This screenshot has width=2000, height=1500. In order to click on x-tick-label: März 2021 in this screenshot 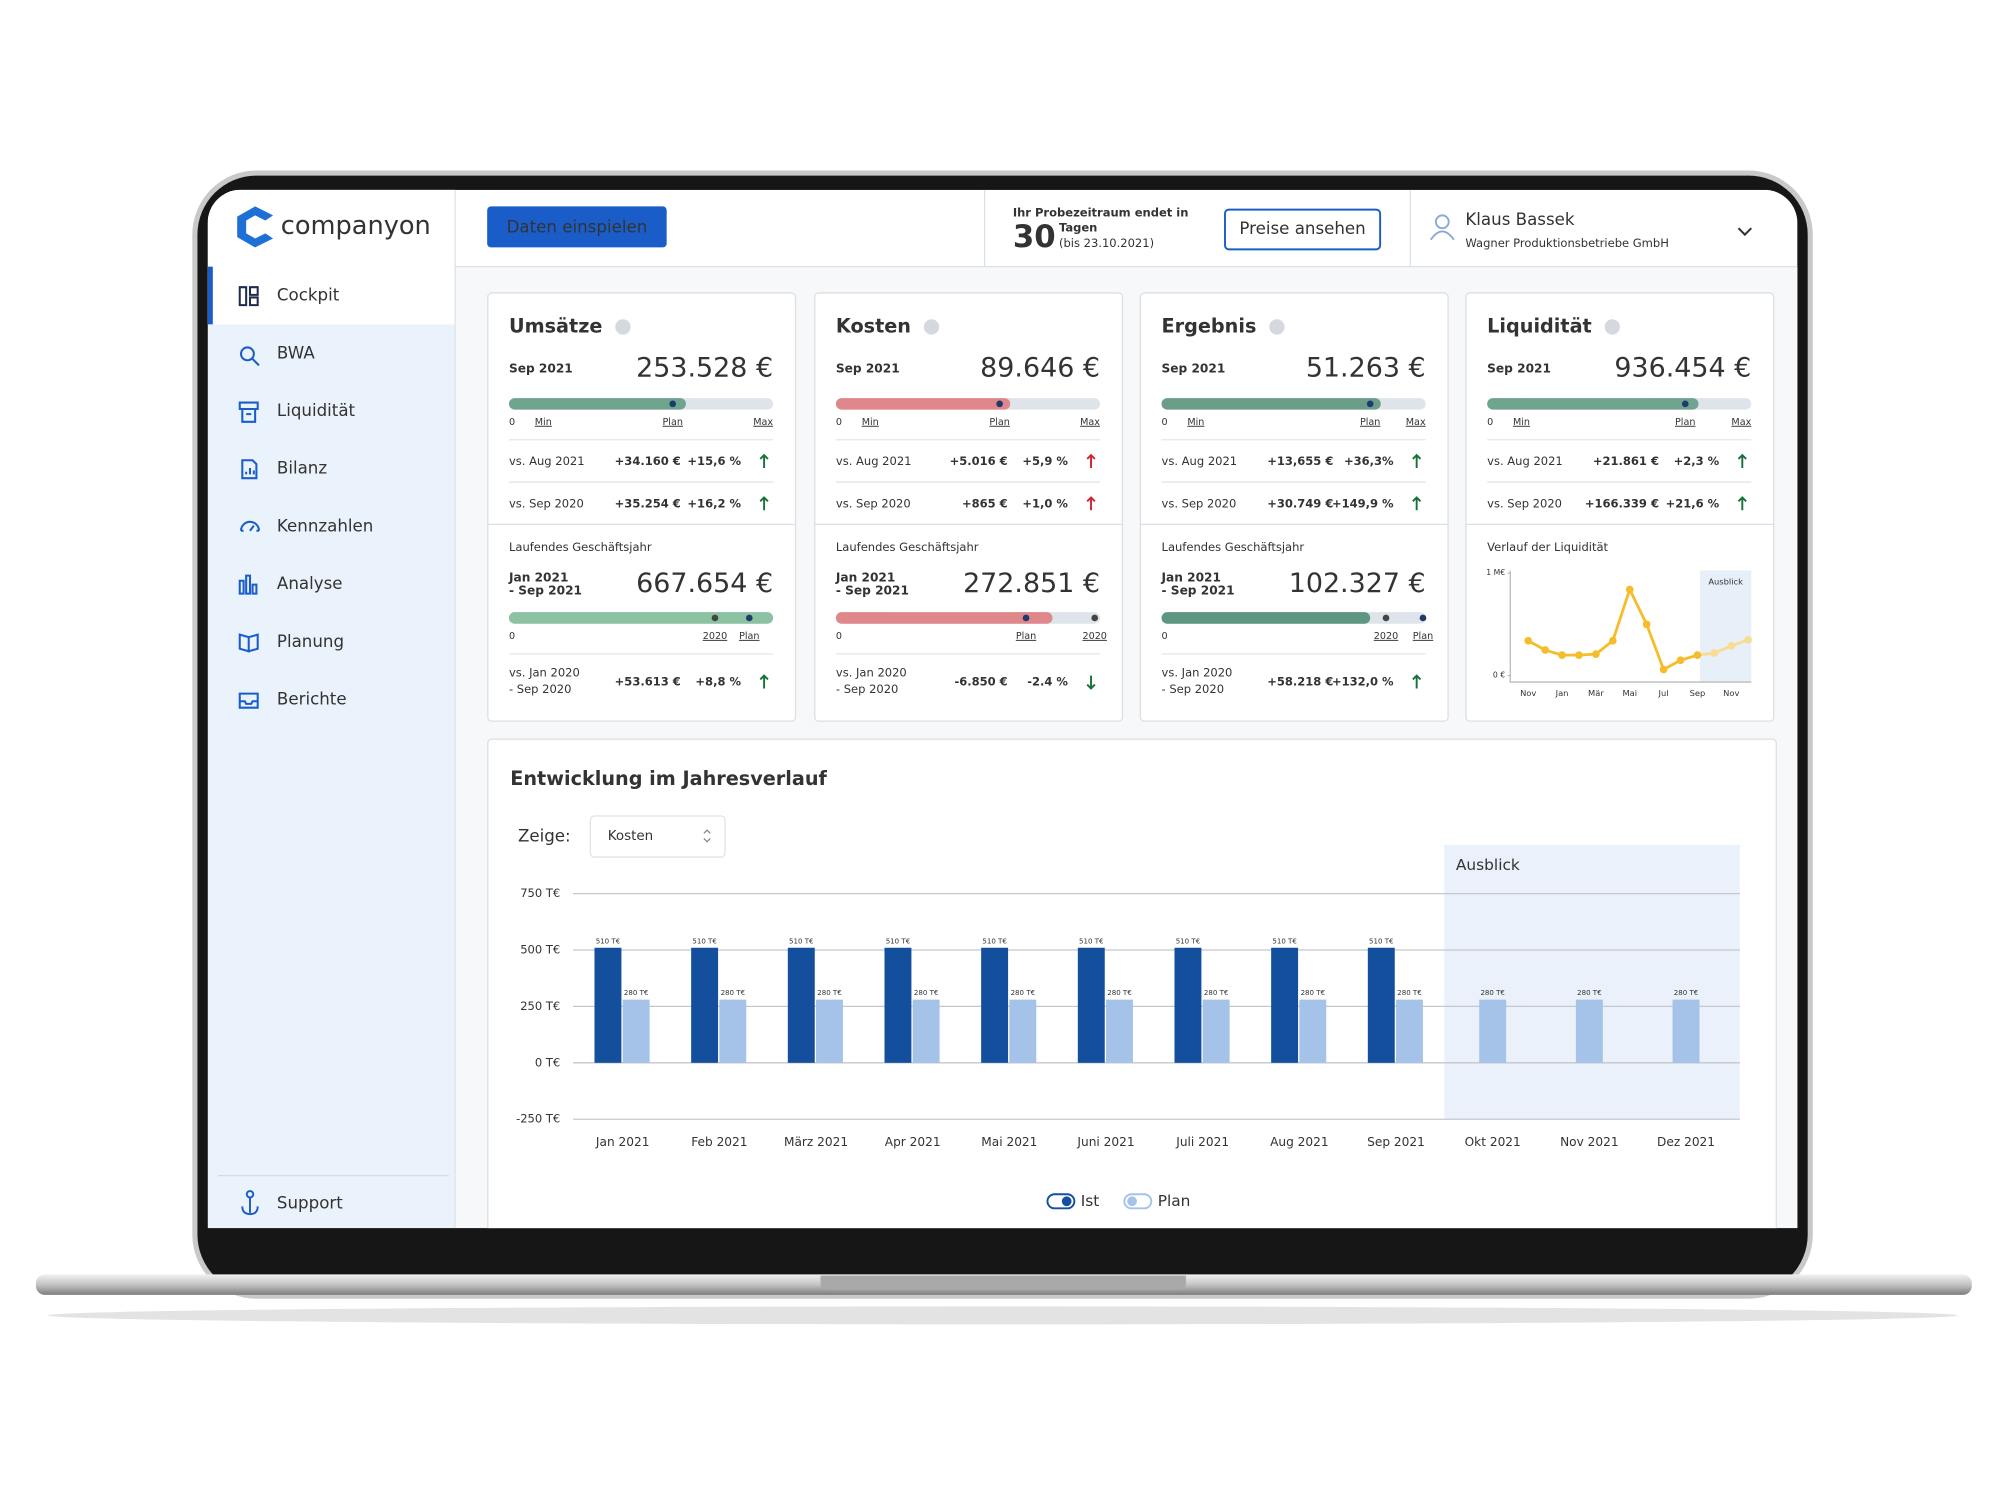, I will do `click(816, 1142)`.